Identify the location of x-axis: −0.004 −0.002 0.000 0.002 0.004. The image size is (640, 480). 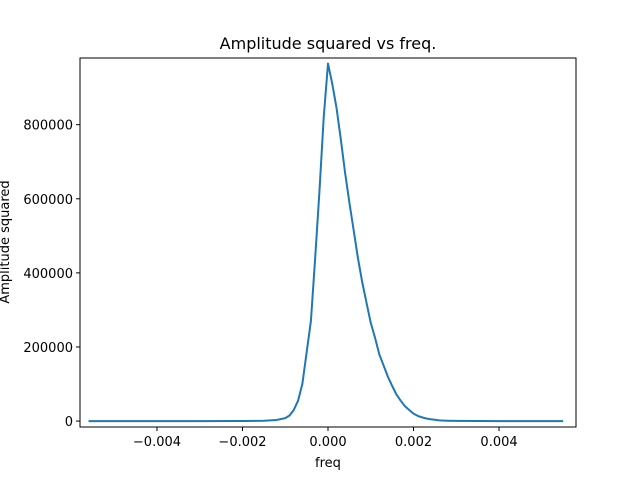
(325, 438).